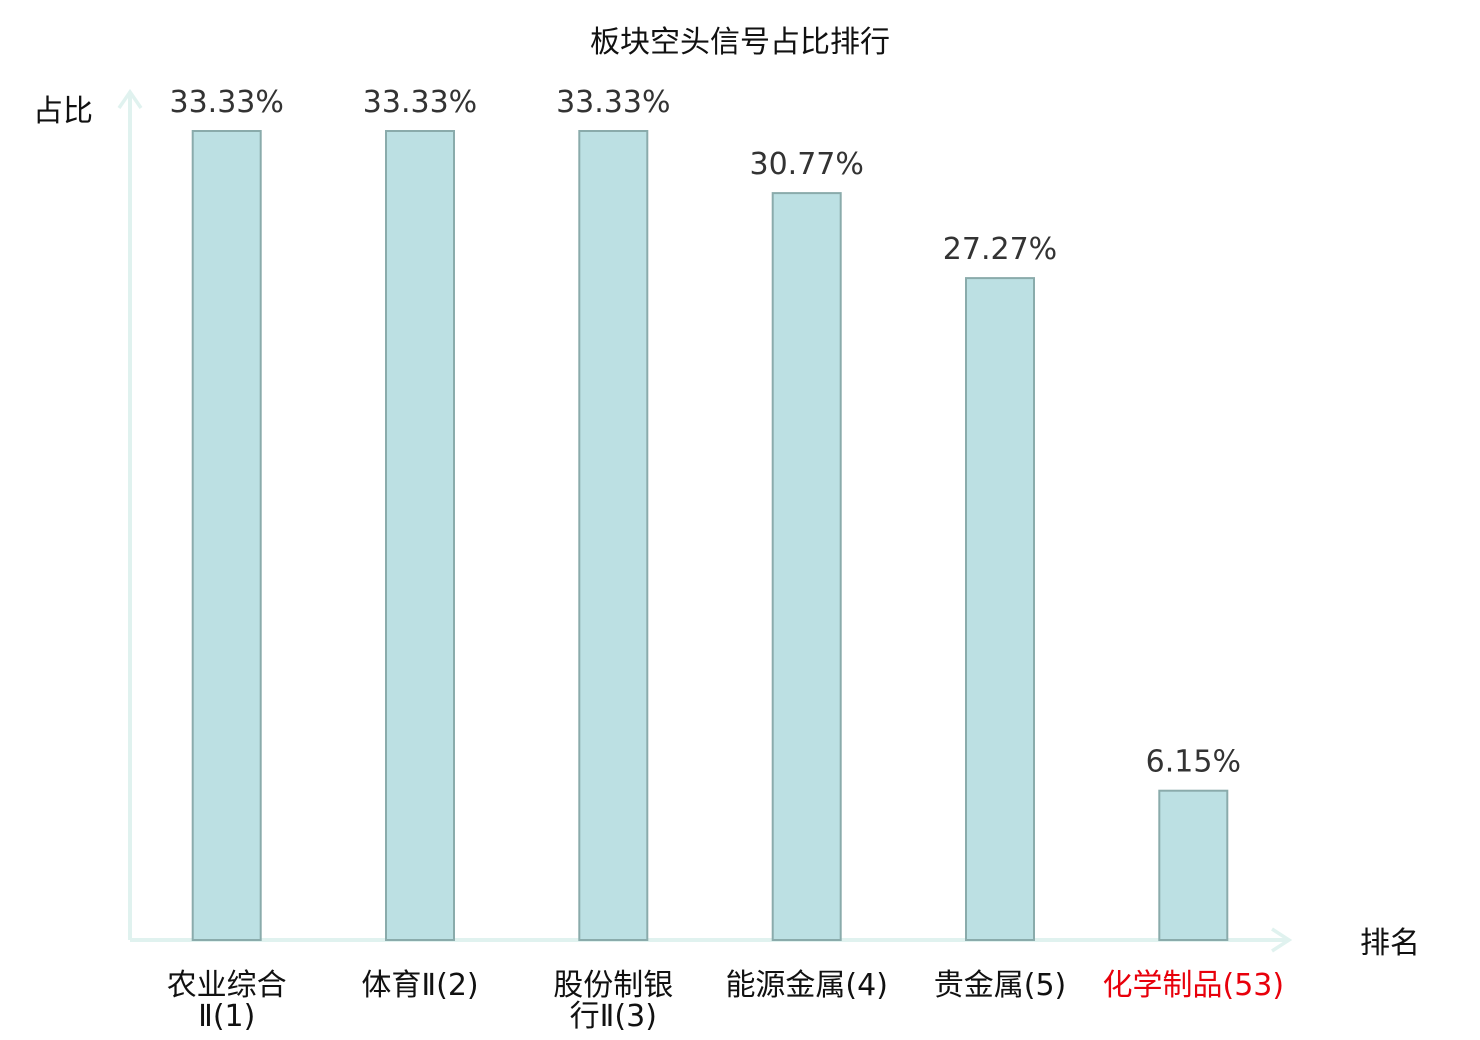 This screenshot has width=1480, height=1040. What do you see at coordinates (226, 1016) in the screenshot?
I see `category-label-1-line-2: Ⅱ(1)` at bounding box center [226, 1016].